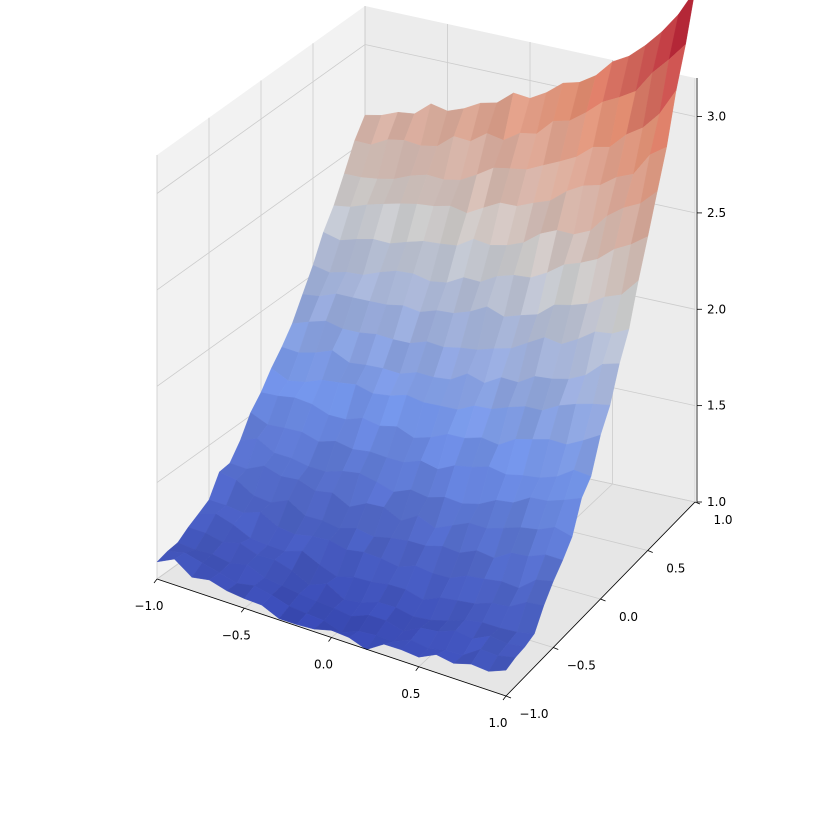 The width and height of the screenshot is (830, 830). I want to click on y-tick-label: 1.0, so click(722, 520).